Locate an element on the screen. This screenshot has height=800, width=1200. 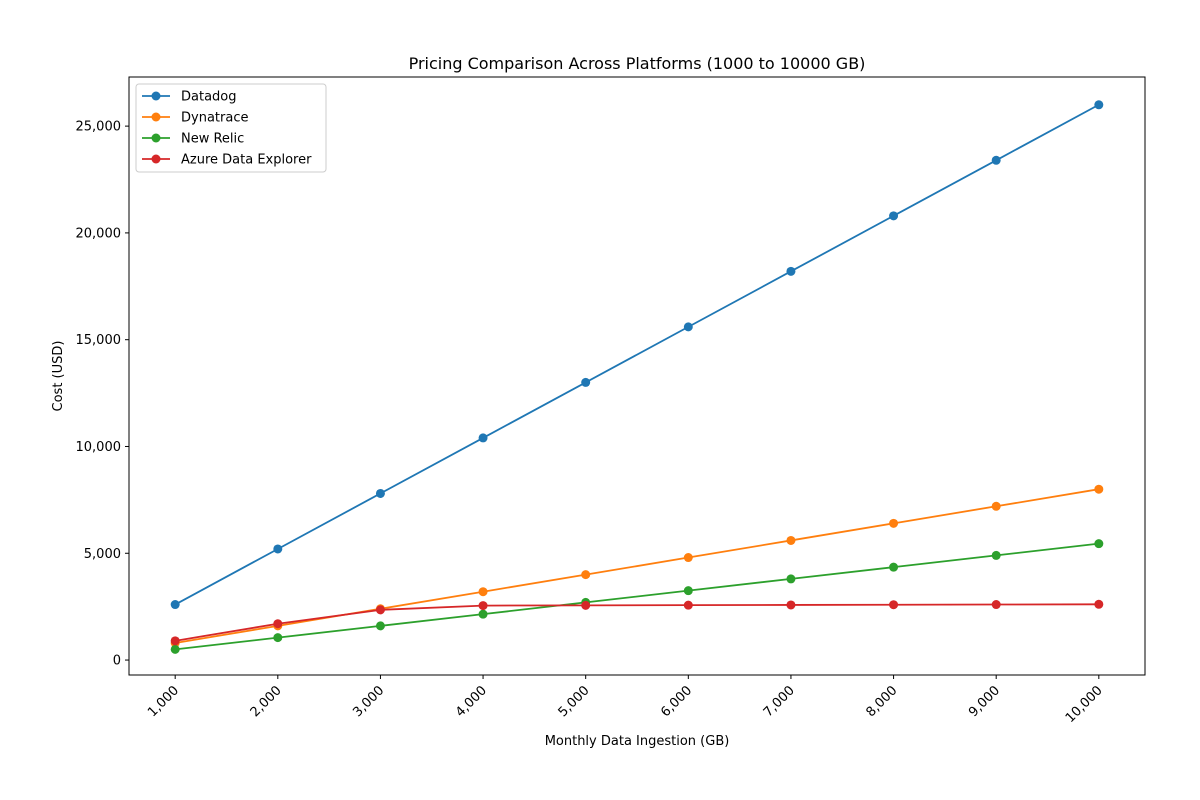
y-tick-label: 10,000 is located at coordinates (99, 447).